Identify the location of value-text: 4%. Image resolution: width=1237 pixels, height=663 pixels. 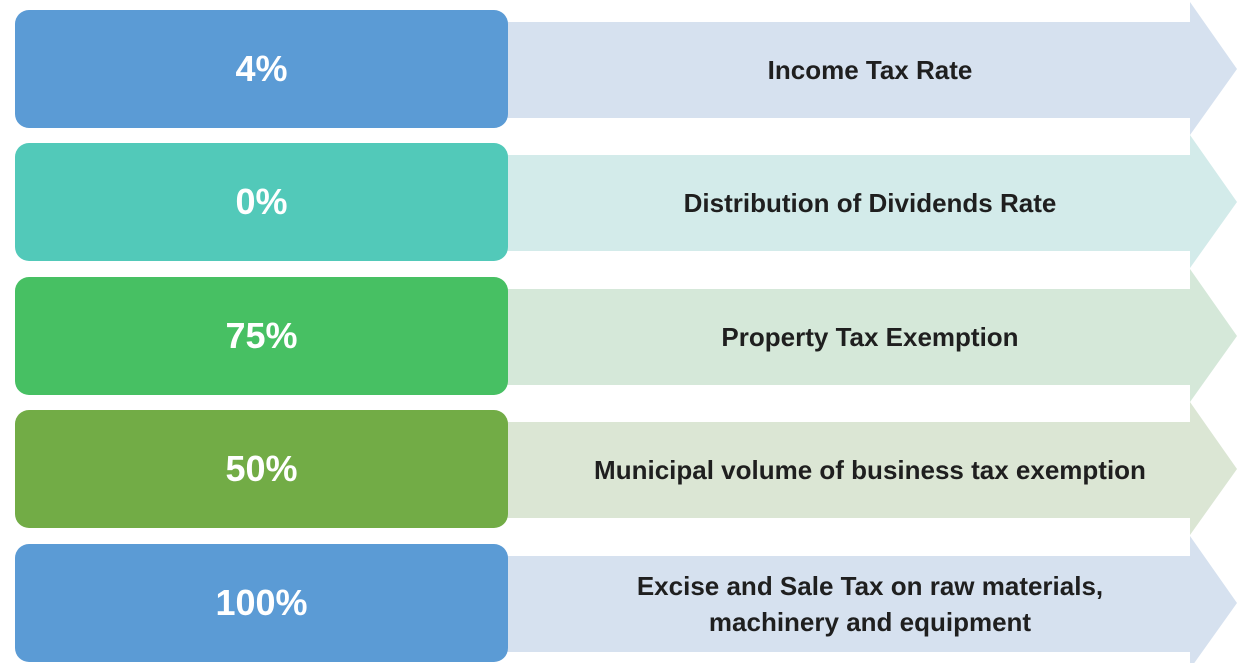
(261, 68).